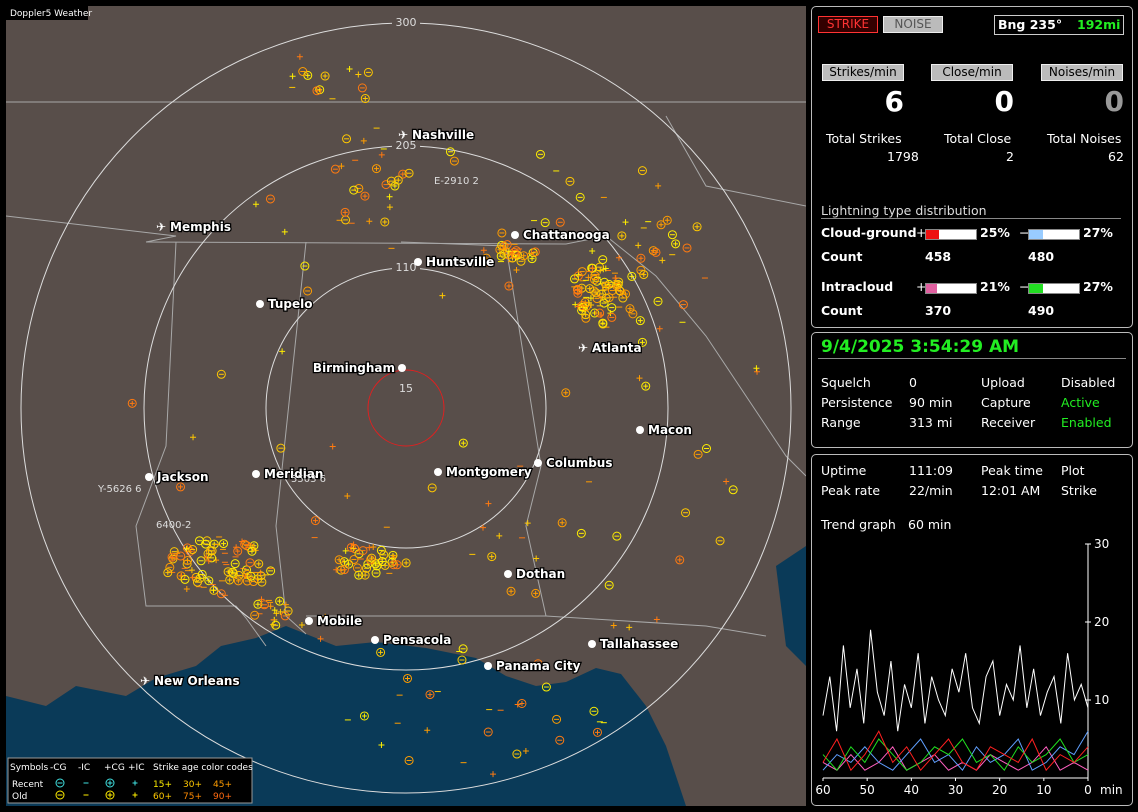 The height and width of the screenshot is (812, 1138). I want to click on trend-label: Trend graph, so click(858, 524).